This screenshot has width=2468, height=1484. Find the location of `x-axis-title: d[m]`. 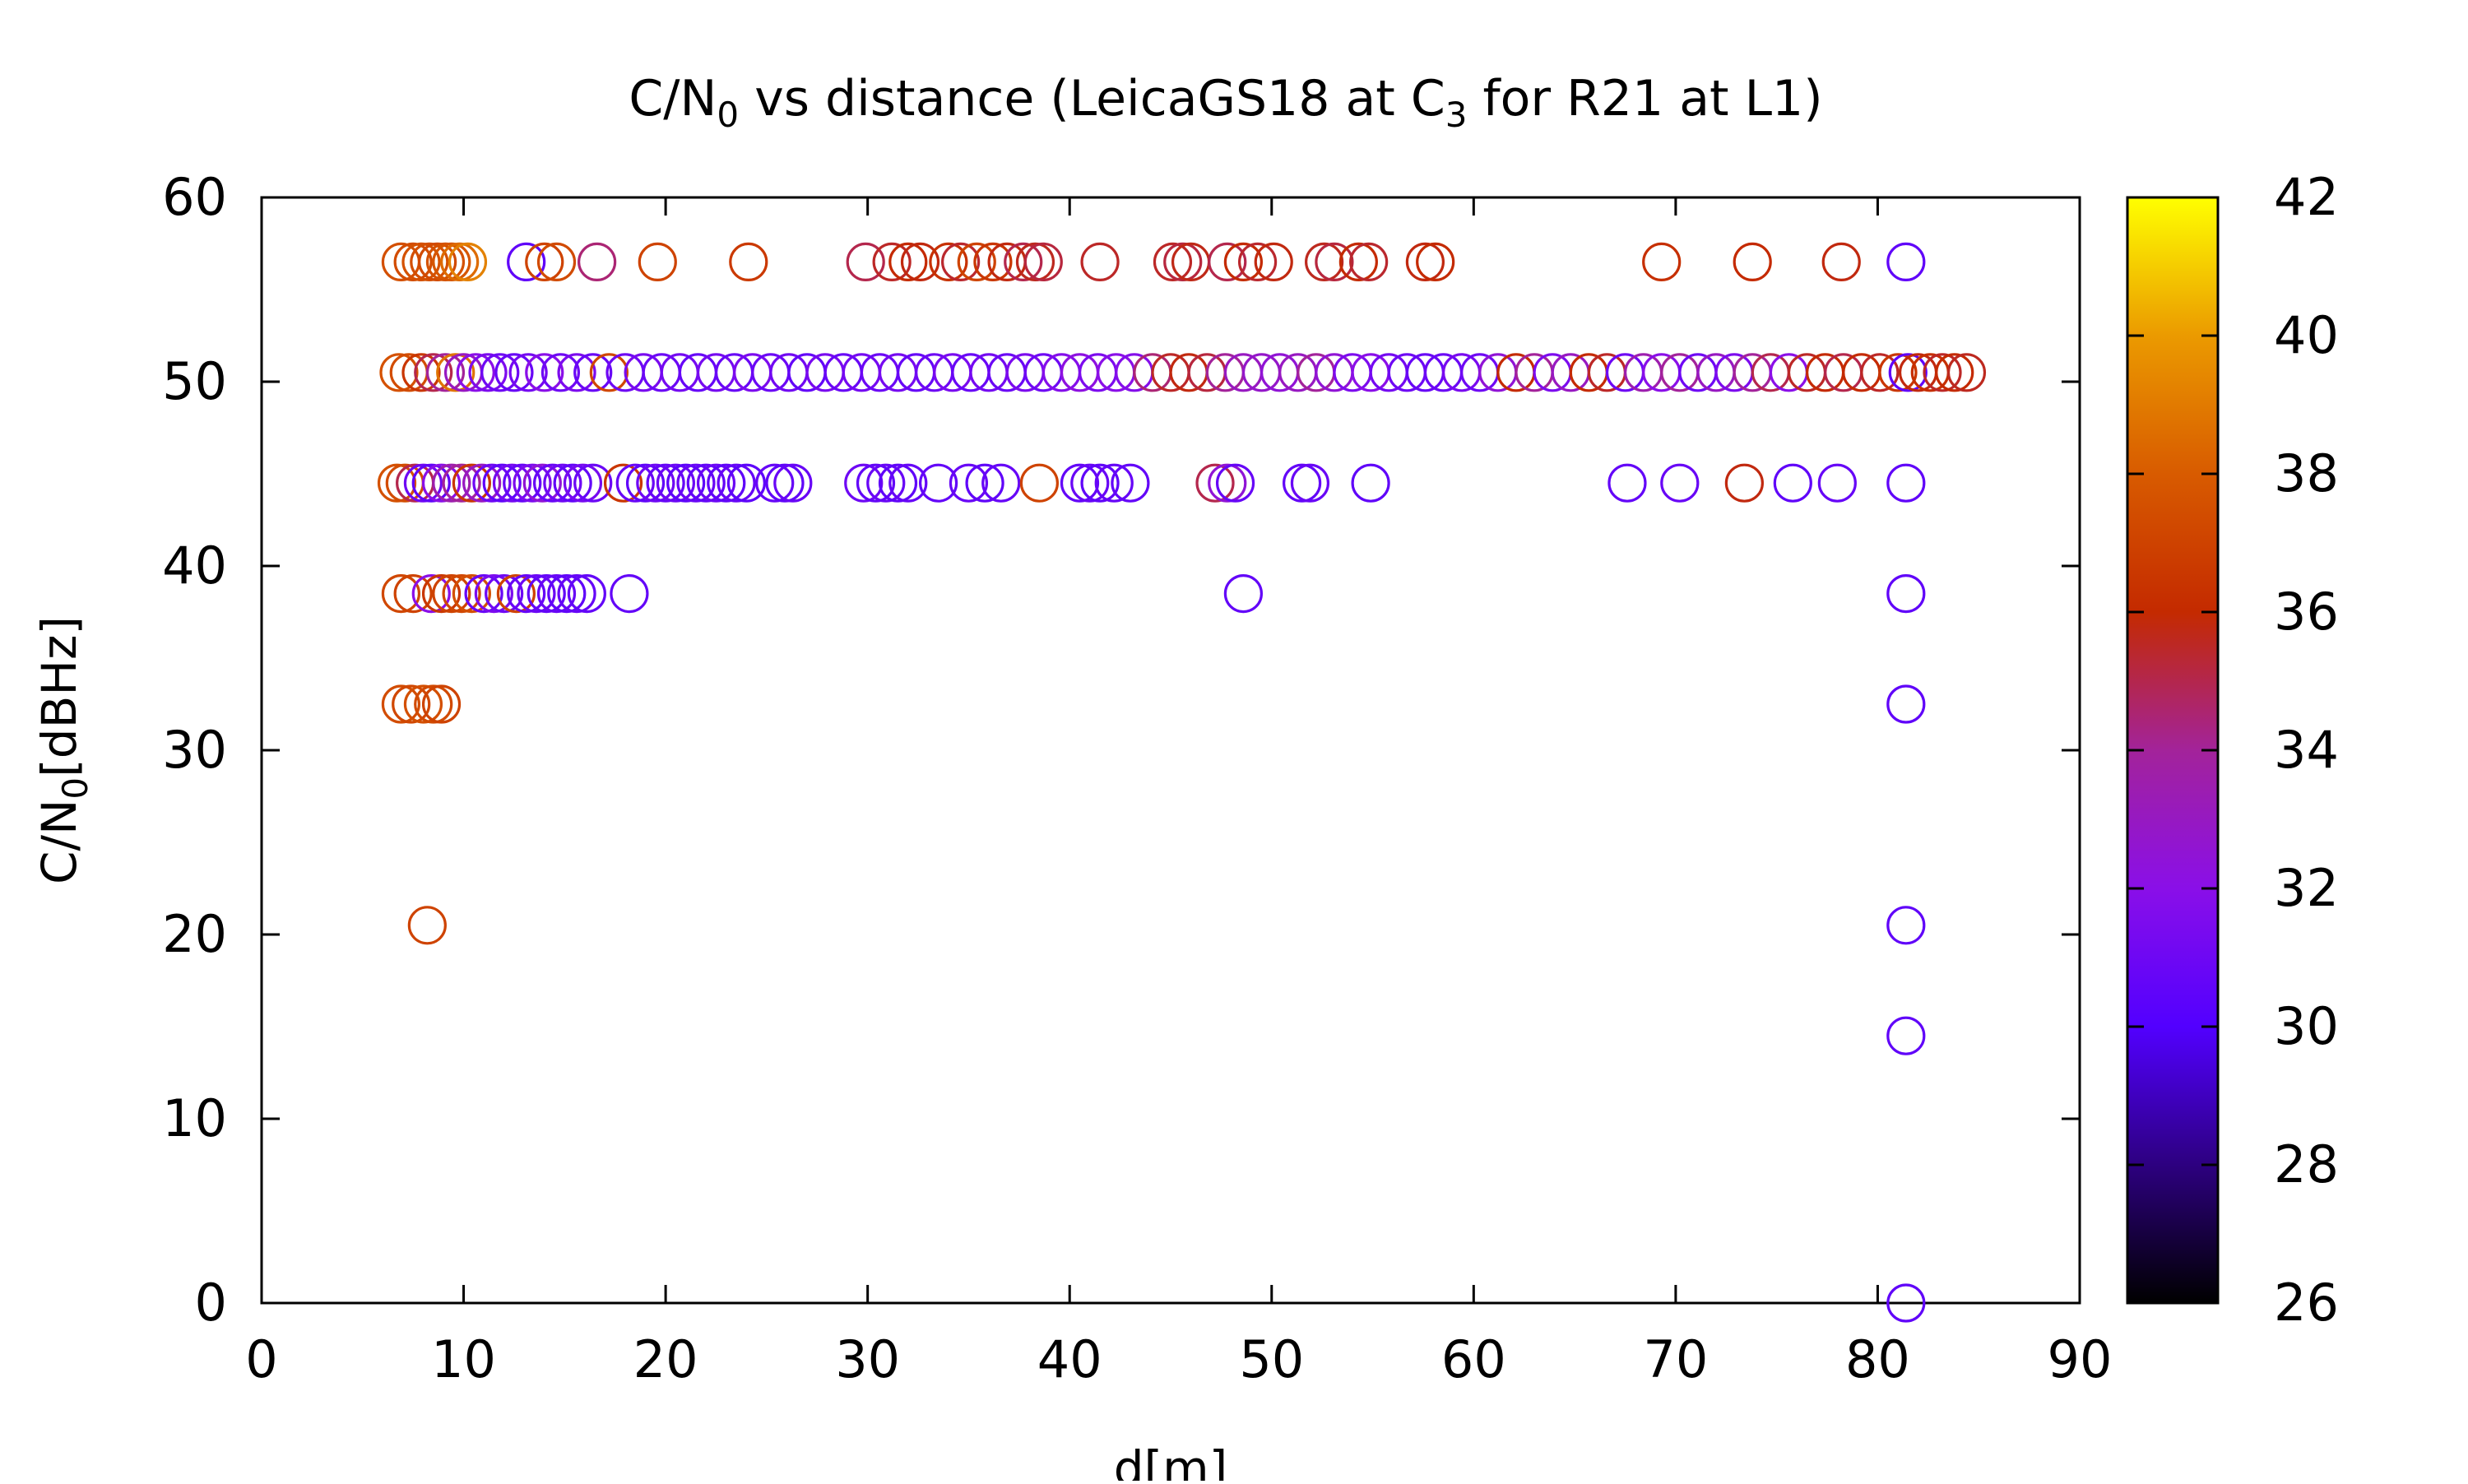

x-axis-title: d[m] is located at coordinates (1171, 1460).